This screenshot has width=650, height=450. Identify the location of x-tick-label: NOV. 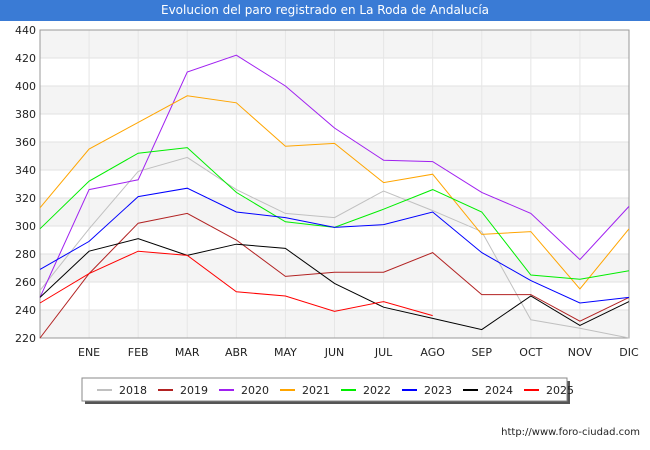
(580, 352).